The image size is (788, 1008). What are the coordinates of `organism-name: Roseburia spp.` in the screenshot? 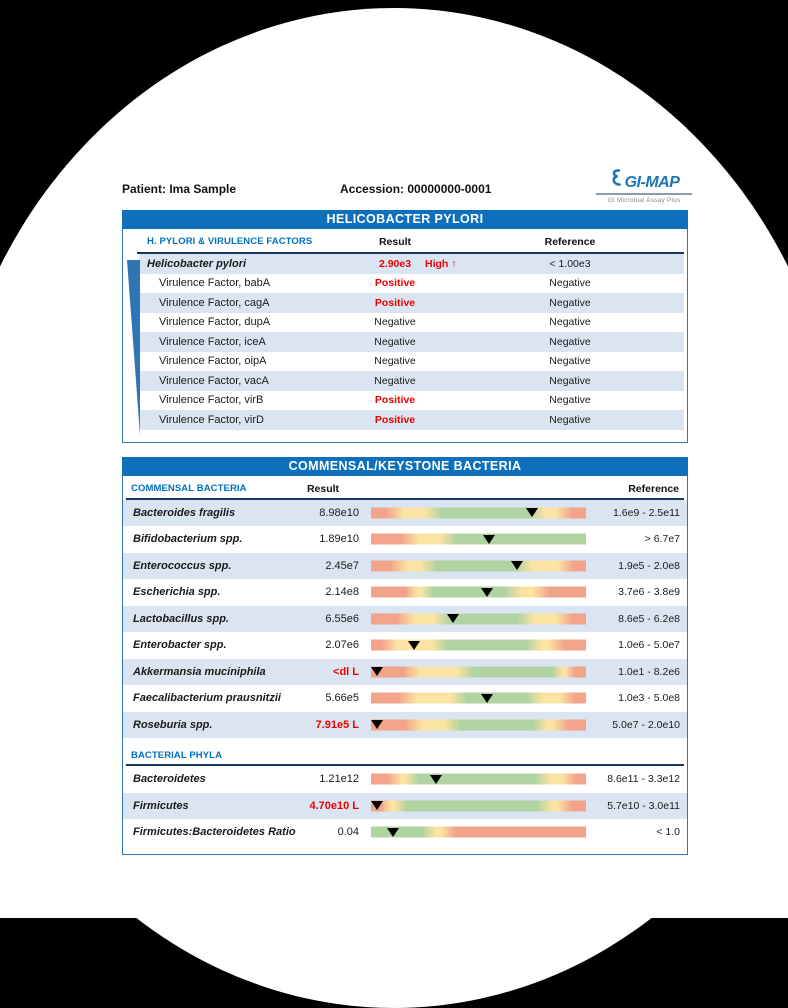 It's located at (173, 724).